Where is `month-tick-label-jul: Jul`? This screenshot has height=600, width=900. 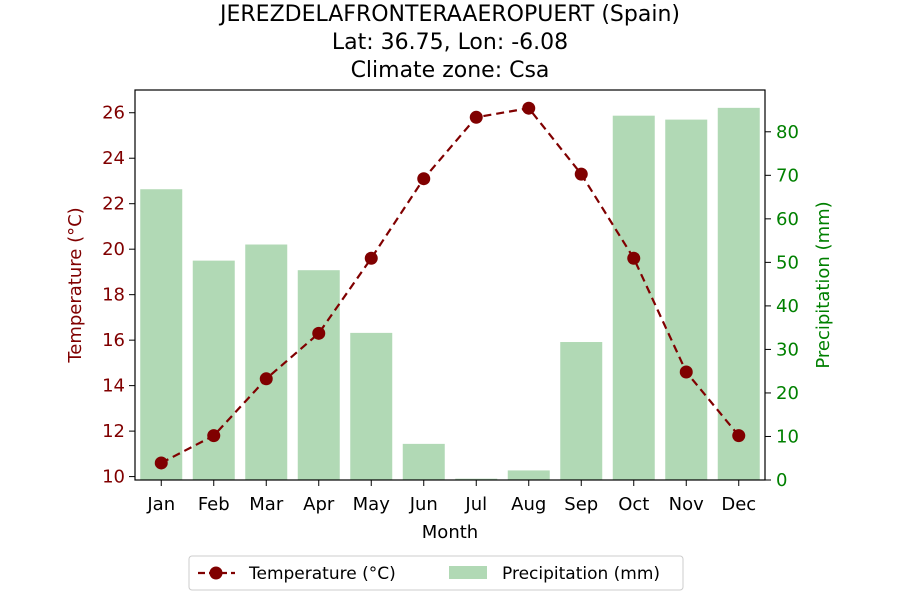 month-tick-label-jul: Jul is located at coordinates (475, 504).